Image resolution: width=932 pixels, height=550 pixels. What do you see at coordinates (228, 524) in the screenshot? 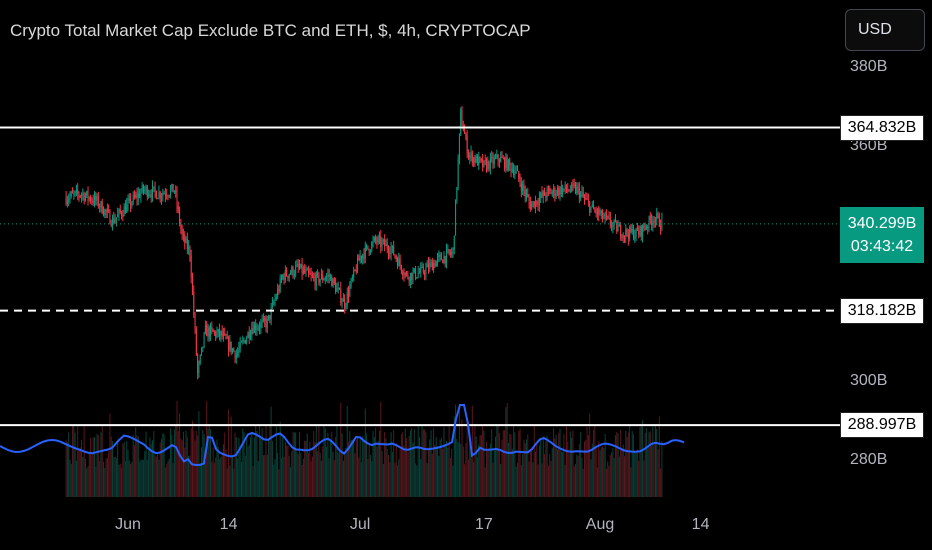
I see `x-tick-label: 14` at bounding box center [228, 524].